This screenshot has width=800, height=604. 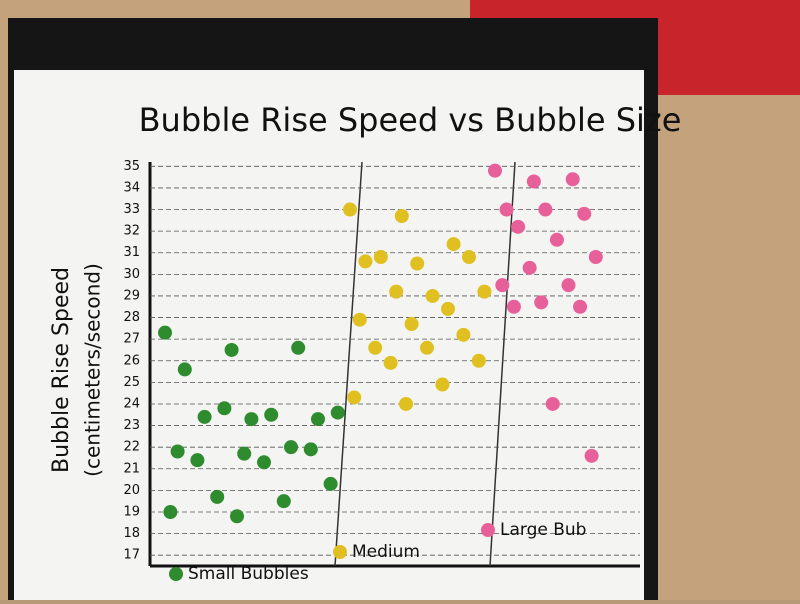 I want to click on legend-label: Medium, so click(x=386, y=552).